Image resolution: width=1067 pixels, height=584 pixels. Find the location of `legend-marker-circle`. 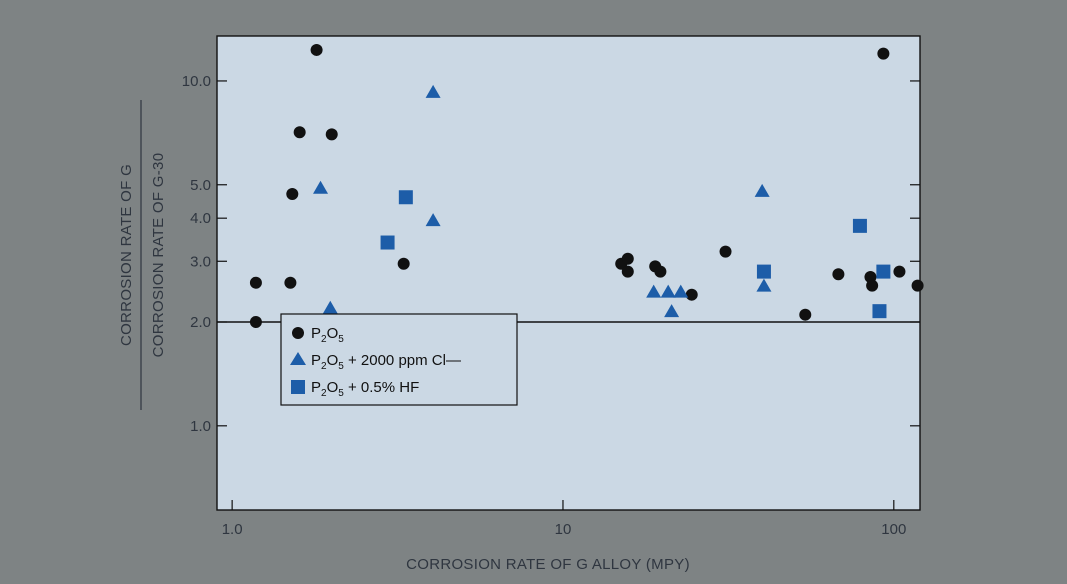

legend-marker-circle is located at coordinates (298, 333).